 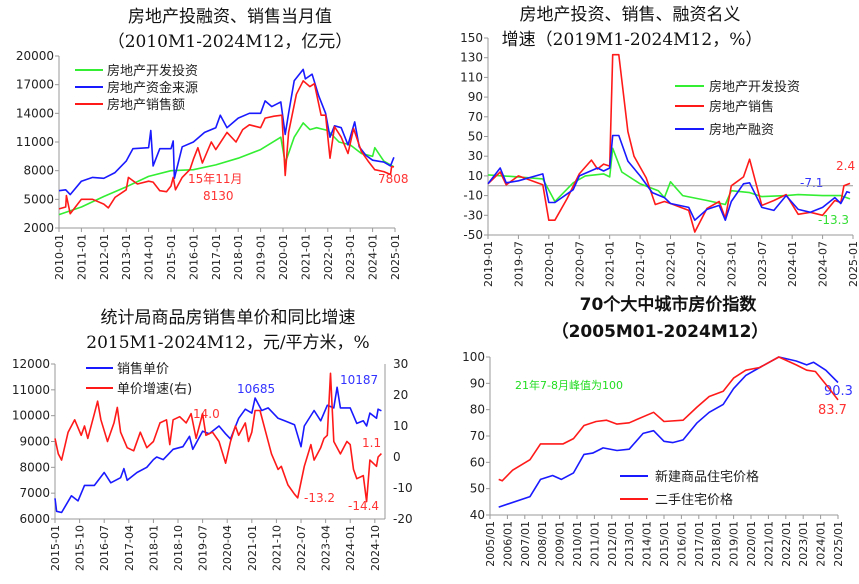 I want to click on x-tick-label: 2019-07, so click(x=203, y=548).